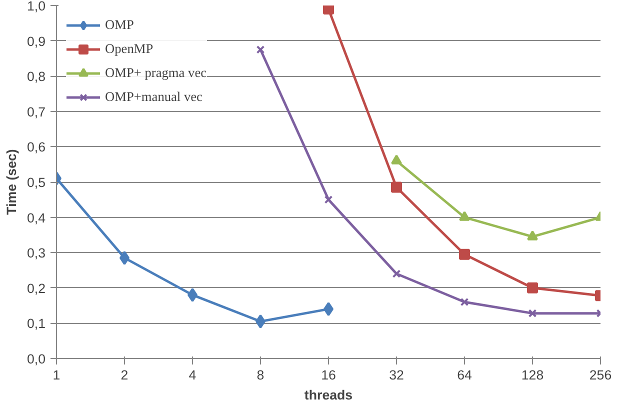  I want to click on y-tick-label: 0,6, so click(36, 147).